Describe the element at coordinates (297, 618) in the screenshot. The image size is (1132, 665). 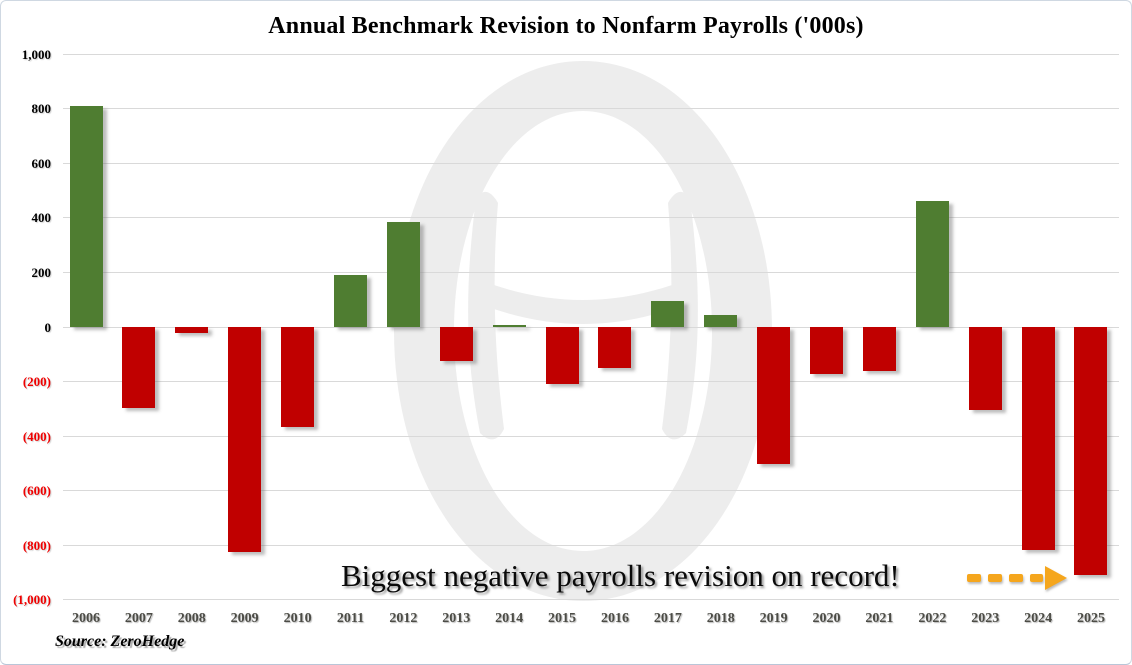
I see `x-axis-label-2010: 2010` at that location.